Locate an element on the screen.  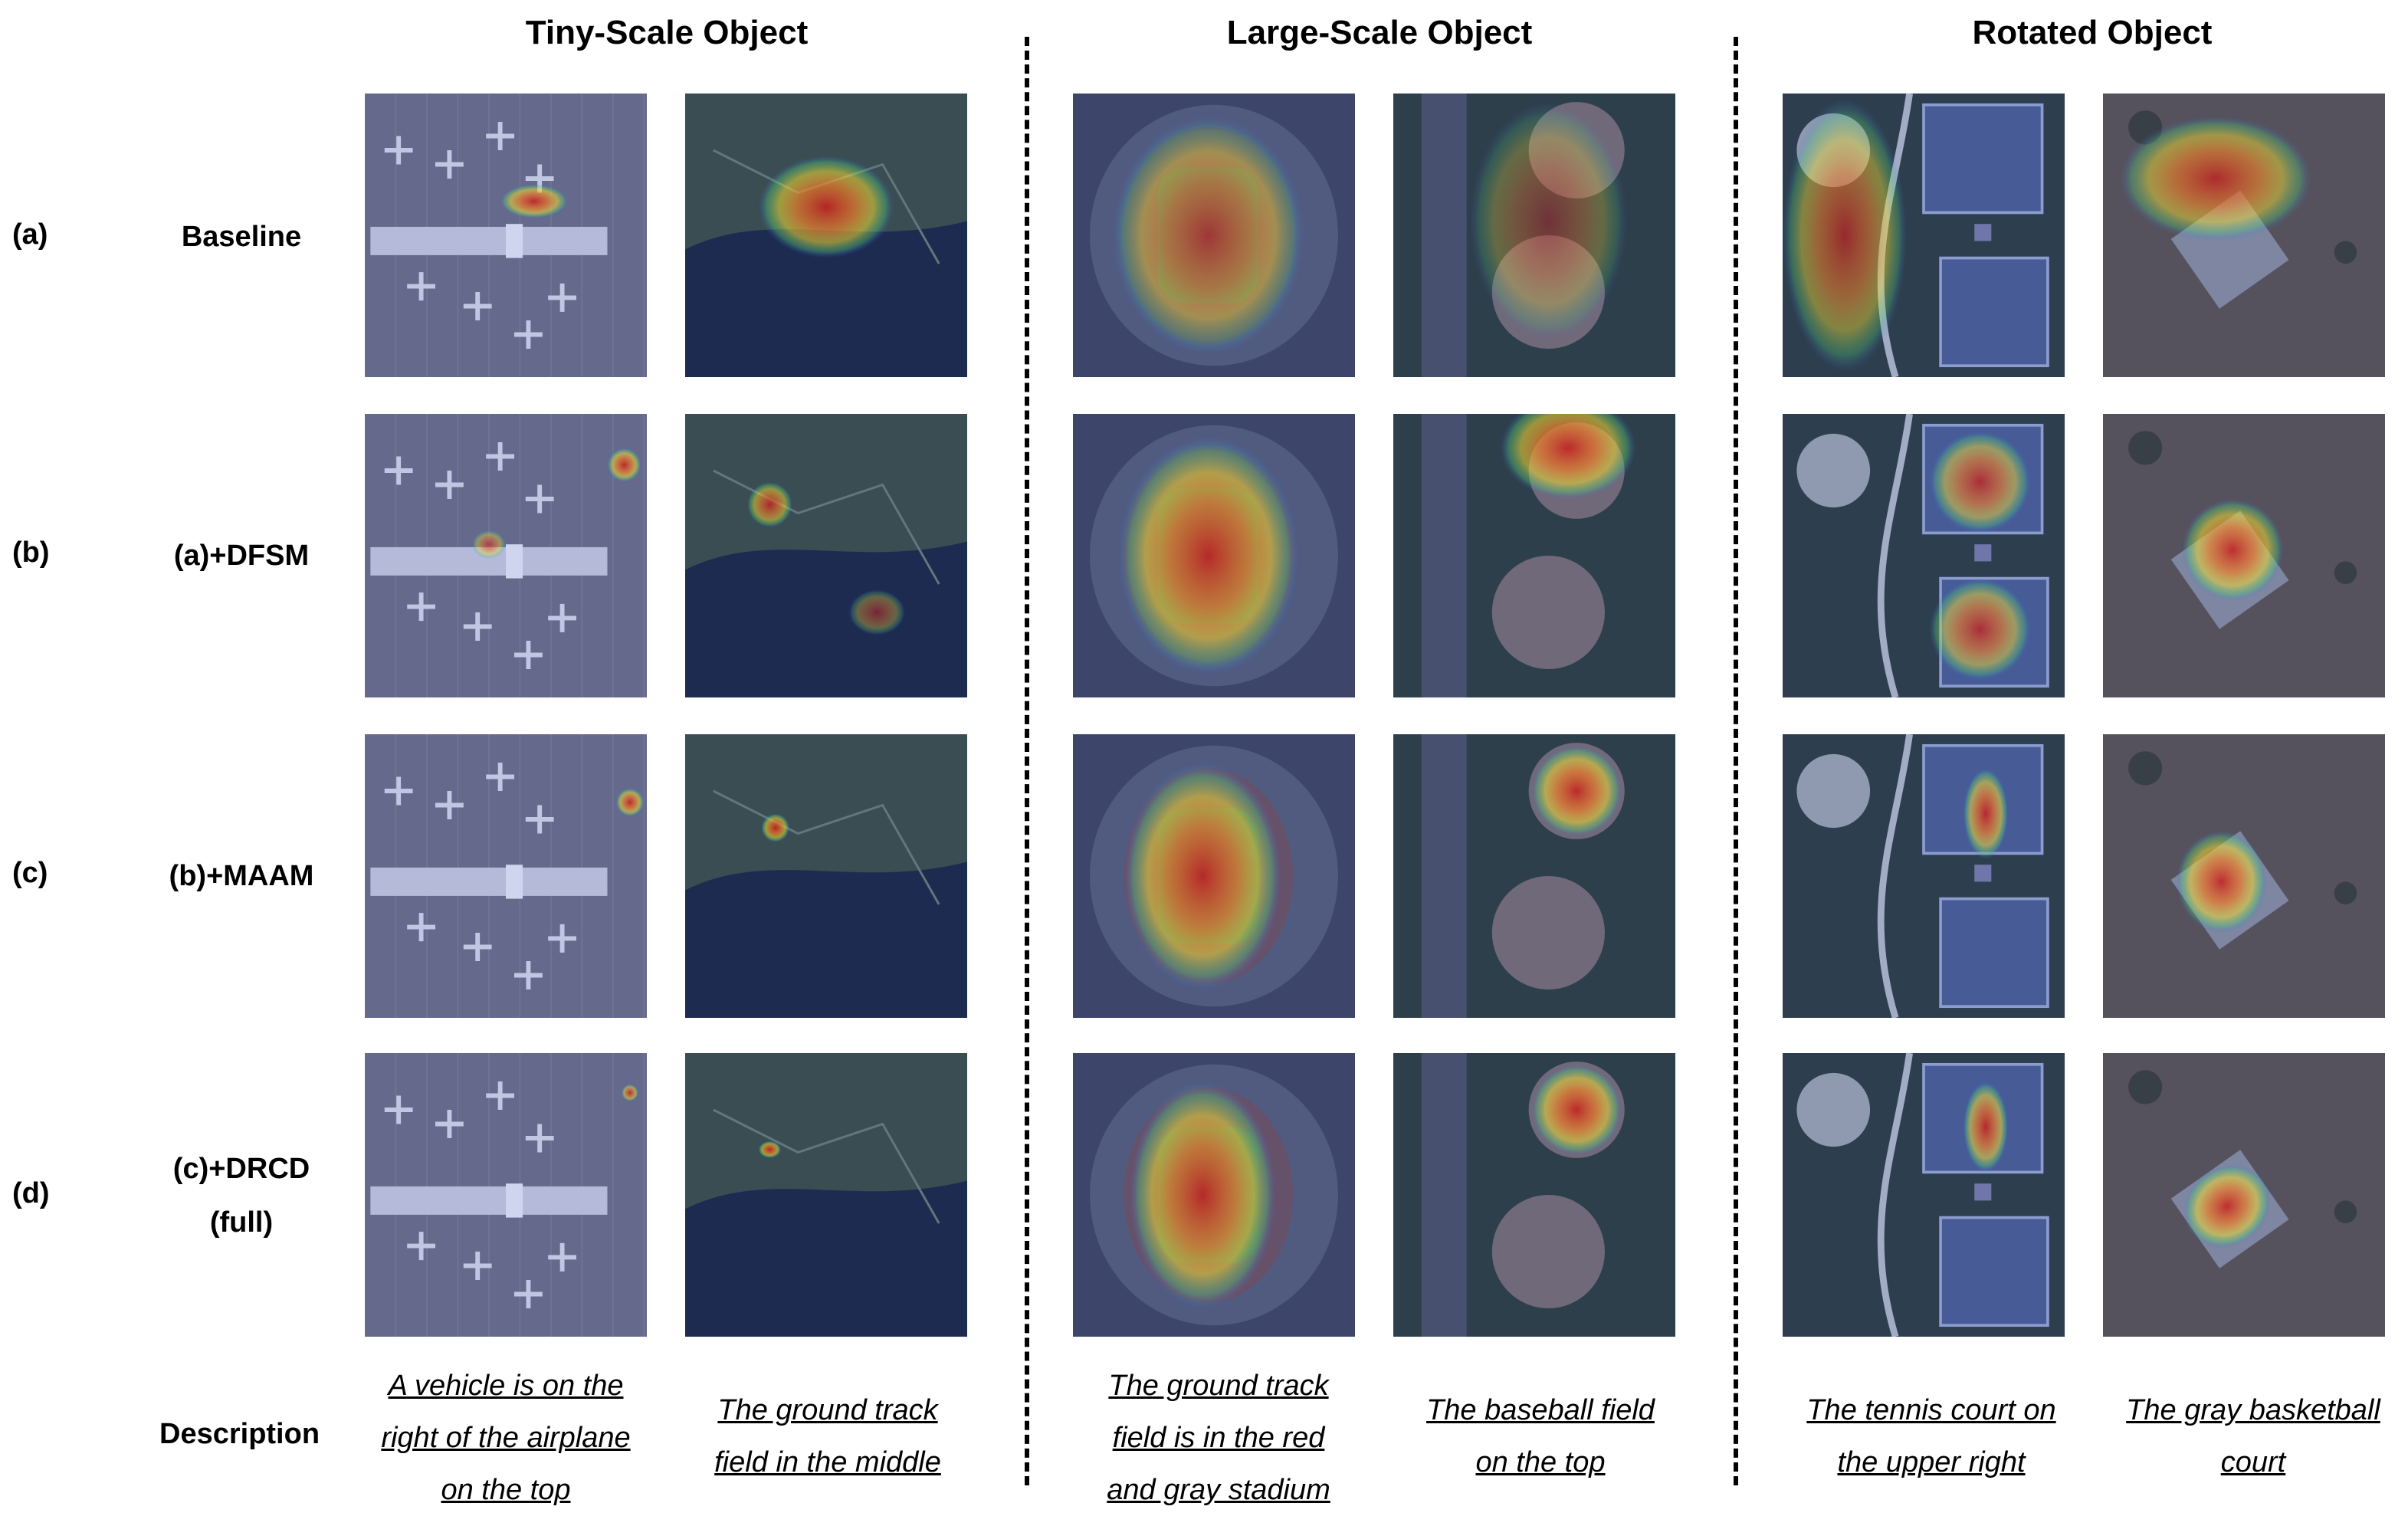
row-name-baseline: Baseline is located at coordinates (241, 237).